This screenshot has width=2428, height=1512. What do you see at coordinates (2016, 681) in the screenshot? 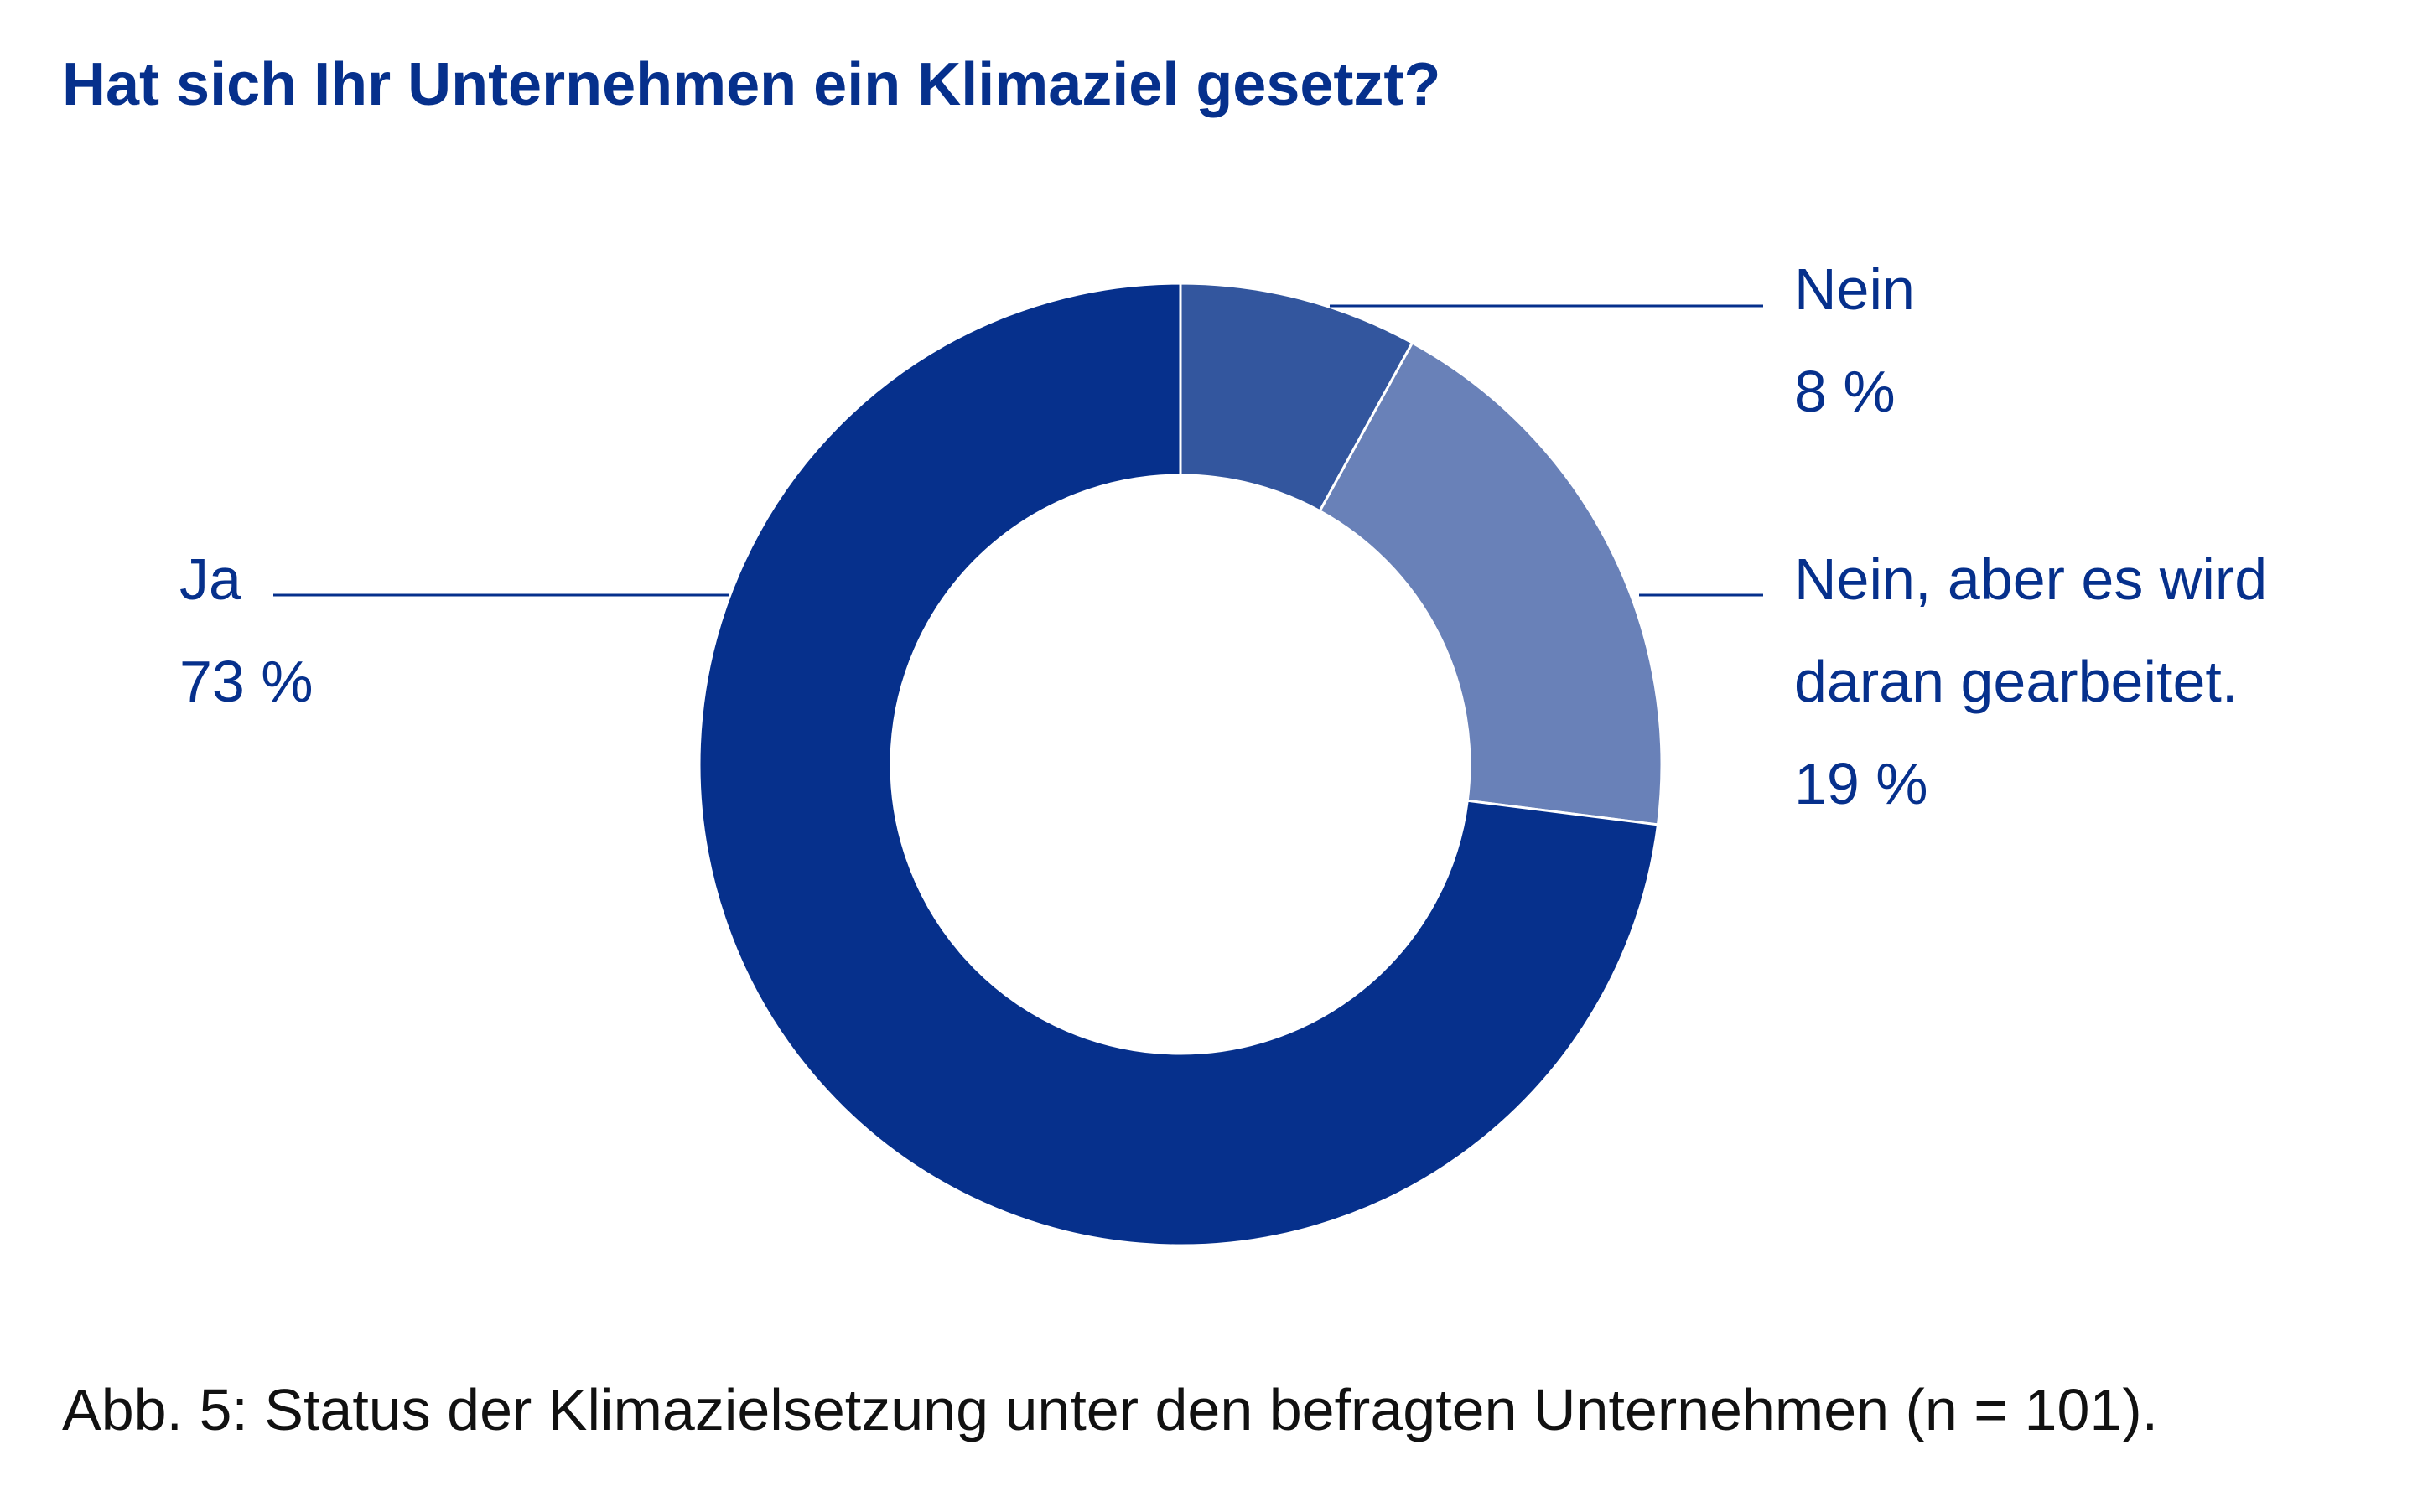
I see `slice-label-nein-aber-line2: daran gearbeitet.` at bounding box center [2016, 681].